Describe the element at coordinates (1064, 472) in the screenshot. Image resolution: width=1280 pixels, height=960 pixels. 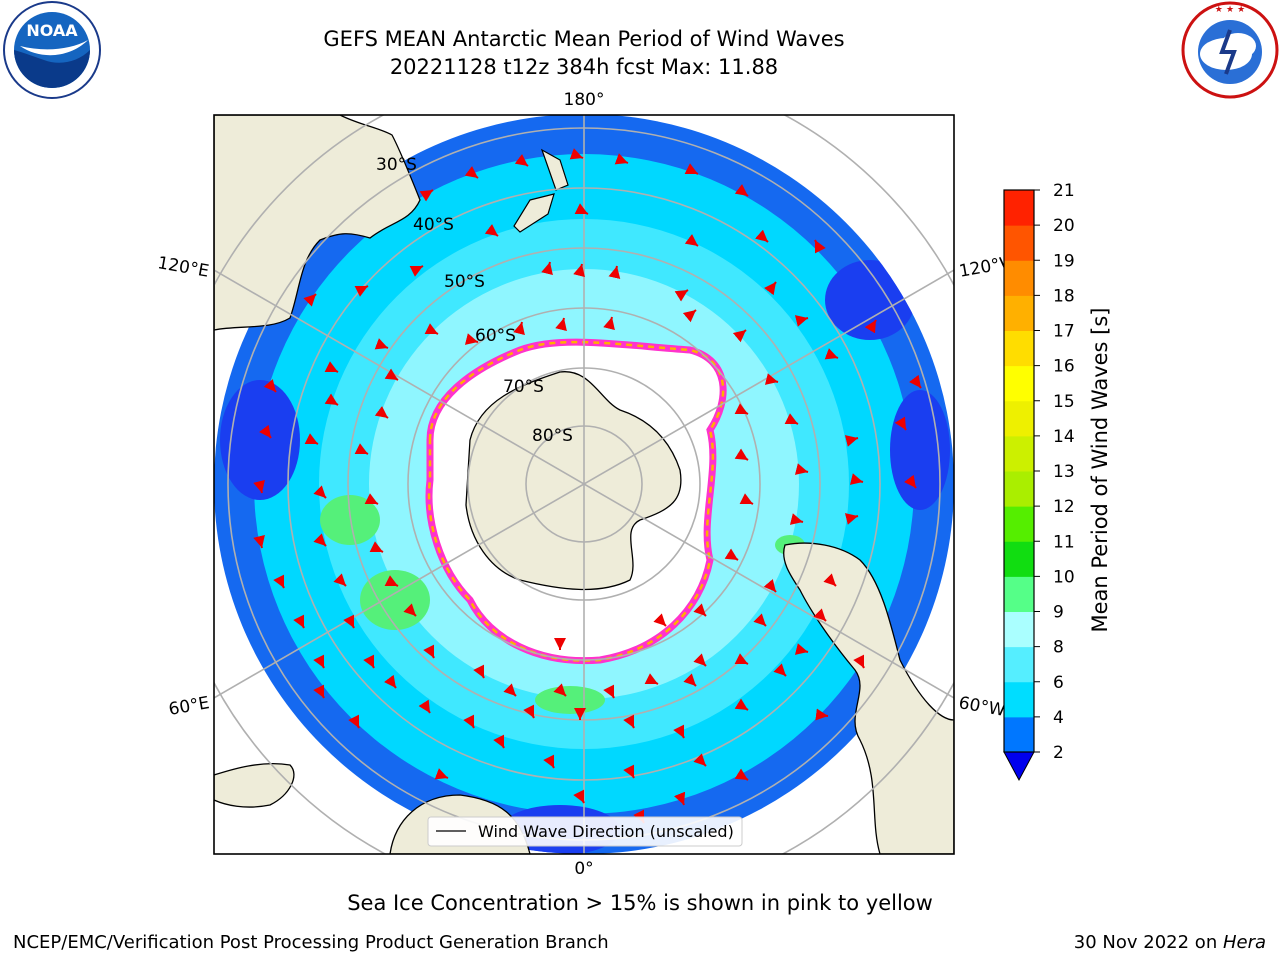
I see `colorbar-tick-label: 13` at that location.